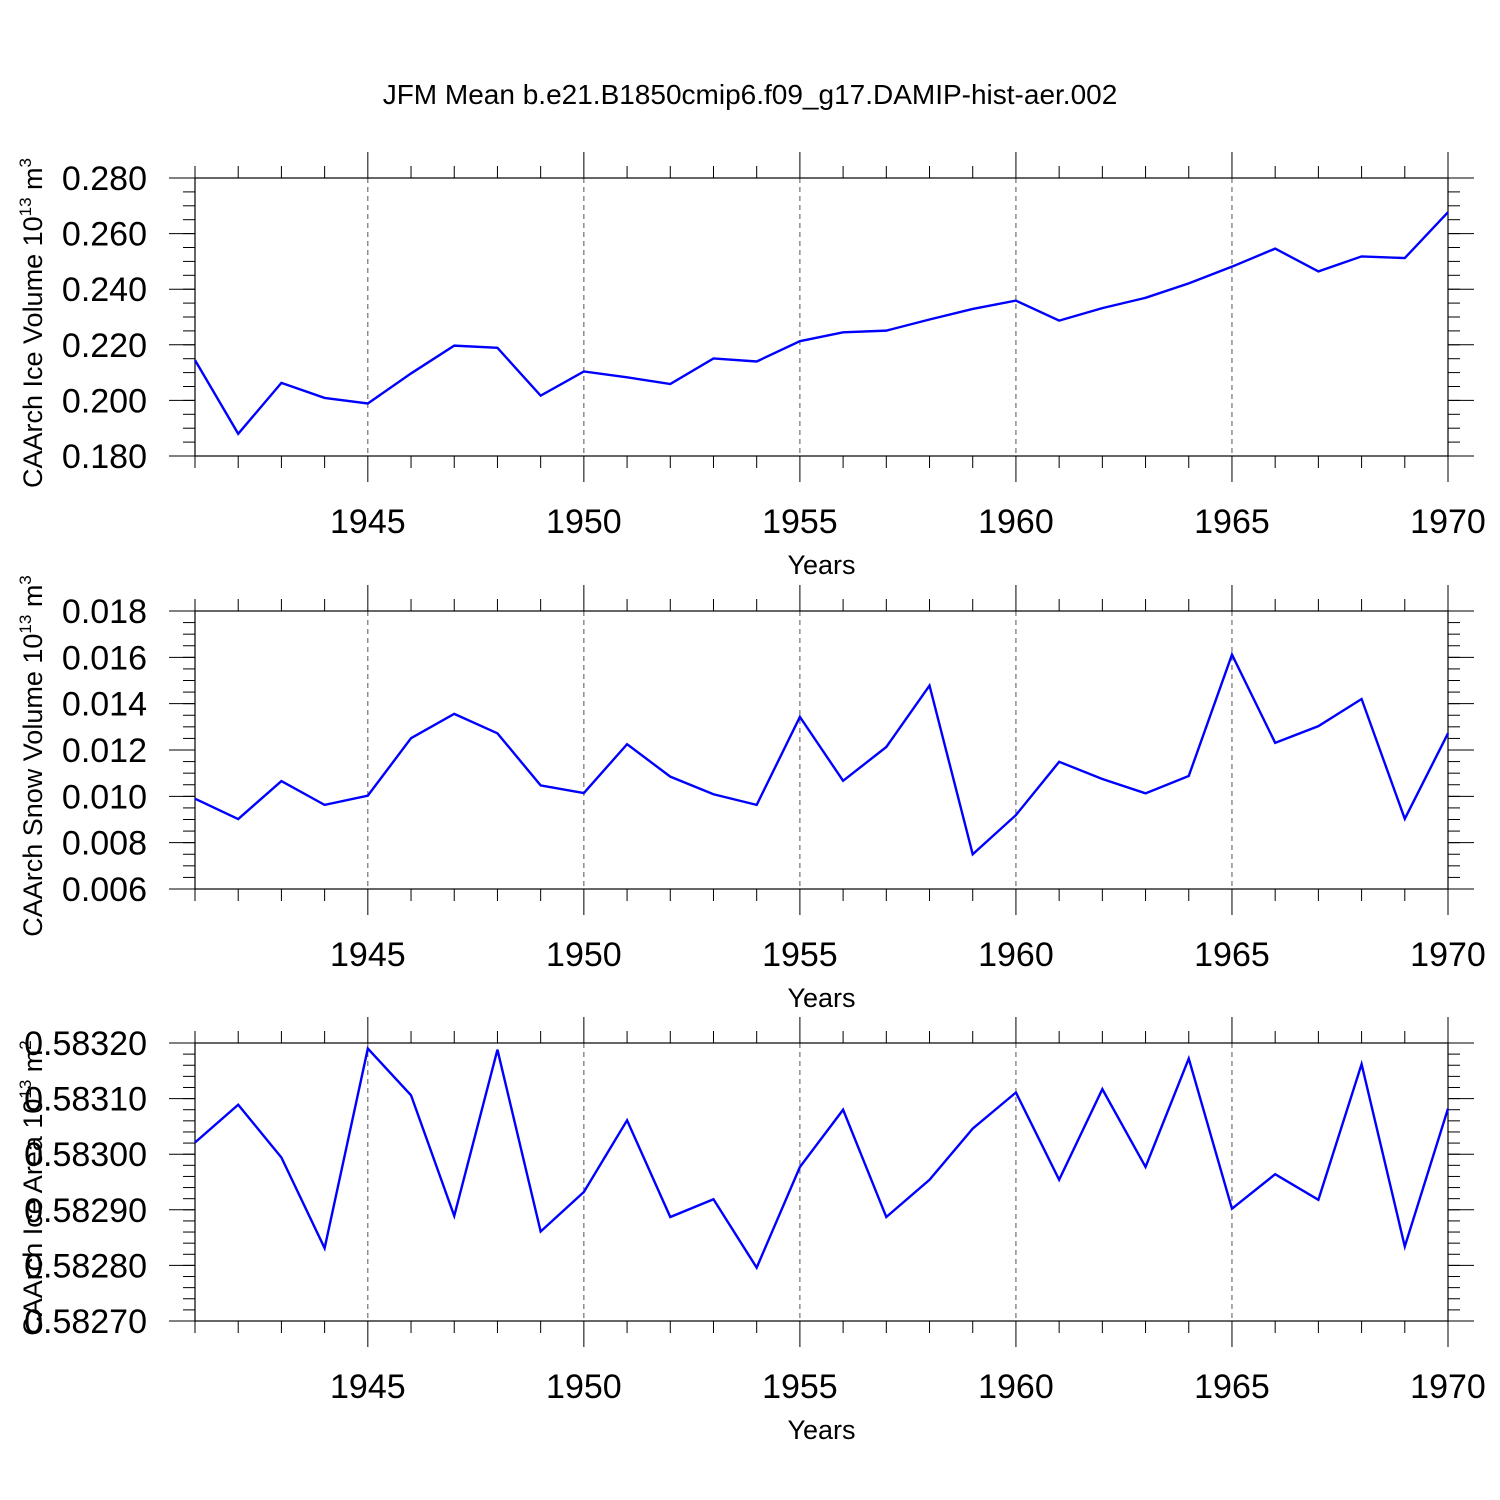  I want to click on y-tick-label: 0.010, so click(104, 797).